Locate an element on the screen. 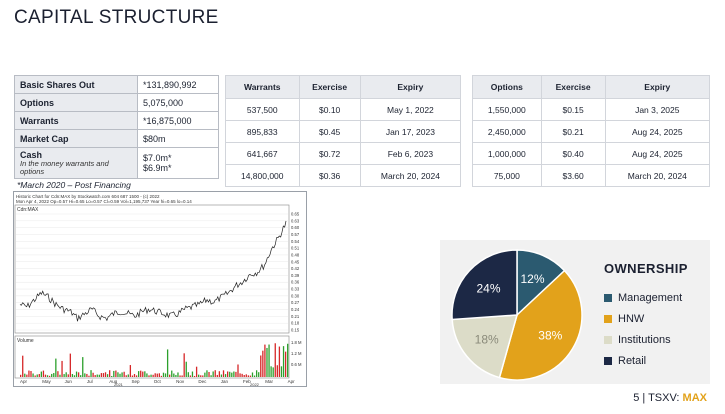 Image resolution: width=725 pixels, height=414 pixels. financing-note: *March 2020 – Post Financing is located at coordinates (74, 185).